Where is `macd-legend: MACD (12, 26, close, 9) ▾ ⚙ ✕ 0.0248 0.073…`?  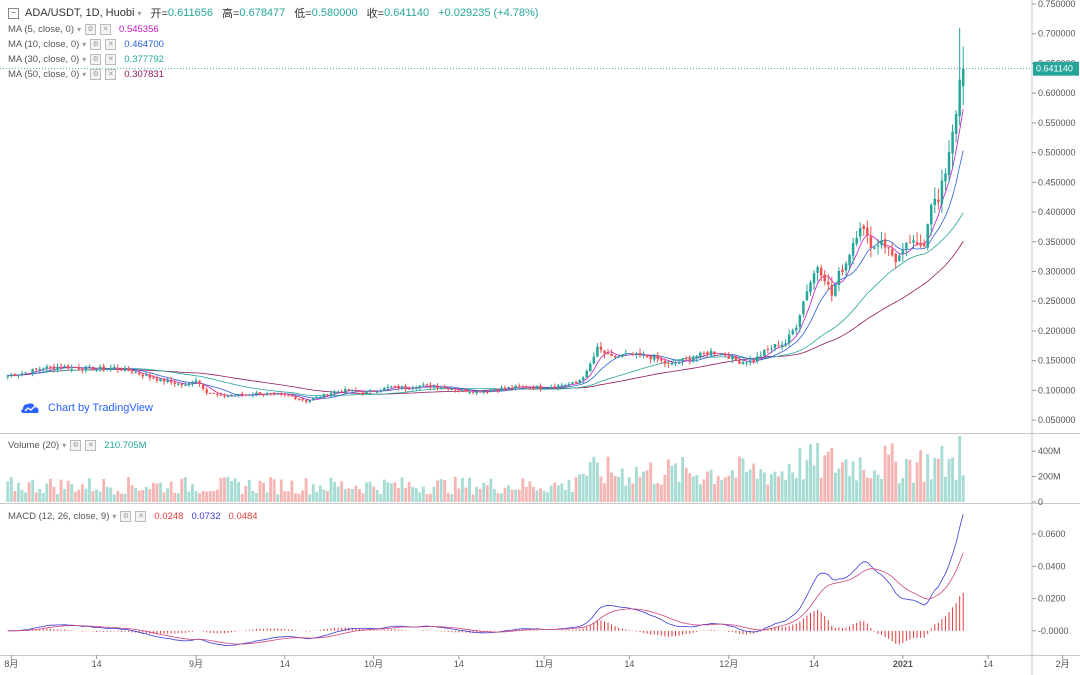 macd-legend: MACD (12, 26, close, 9) ▾ ⚙ ✕ 0.0248 0.073… is located at coordinates (133, 516).